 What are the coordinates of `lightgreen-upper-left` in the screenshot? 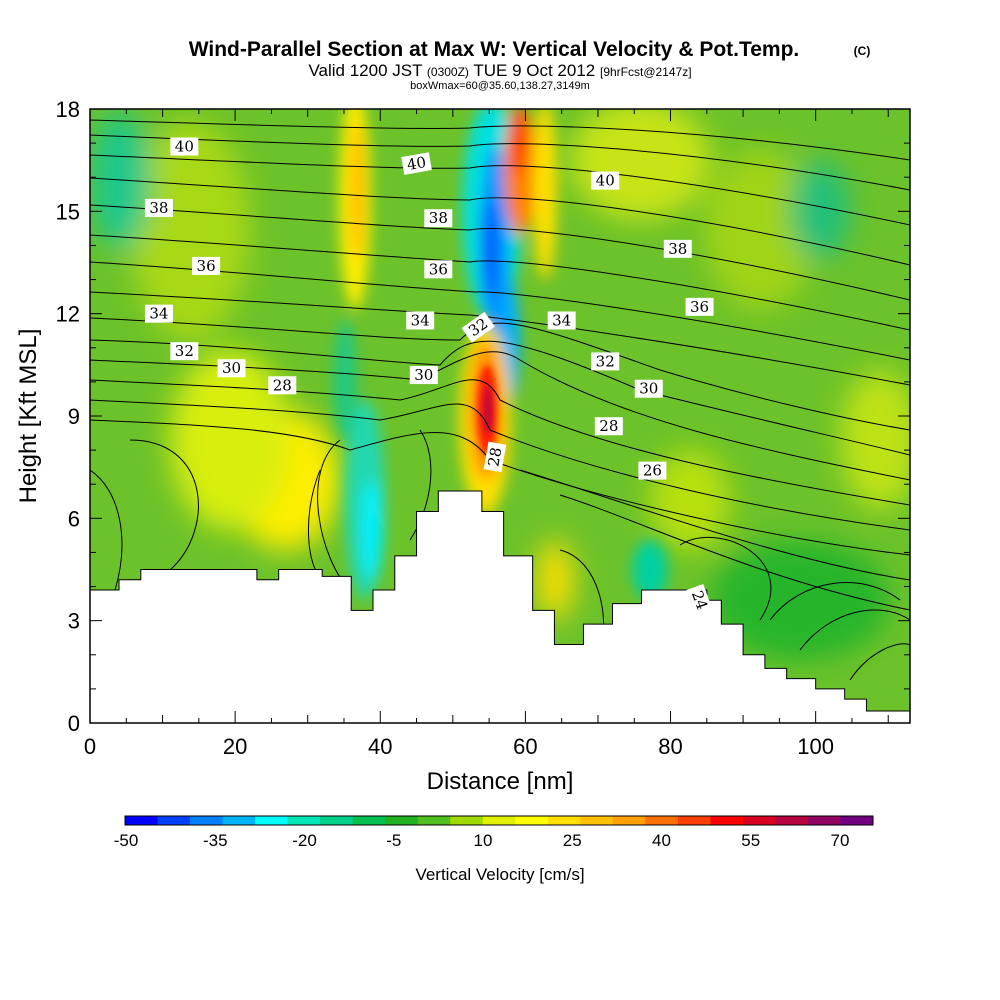 It's located at (190, 230).